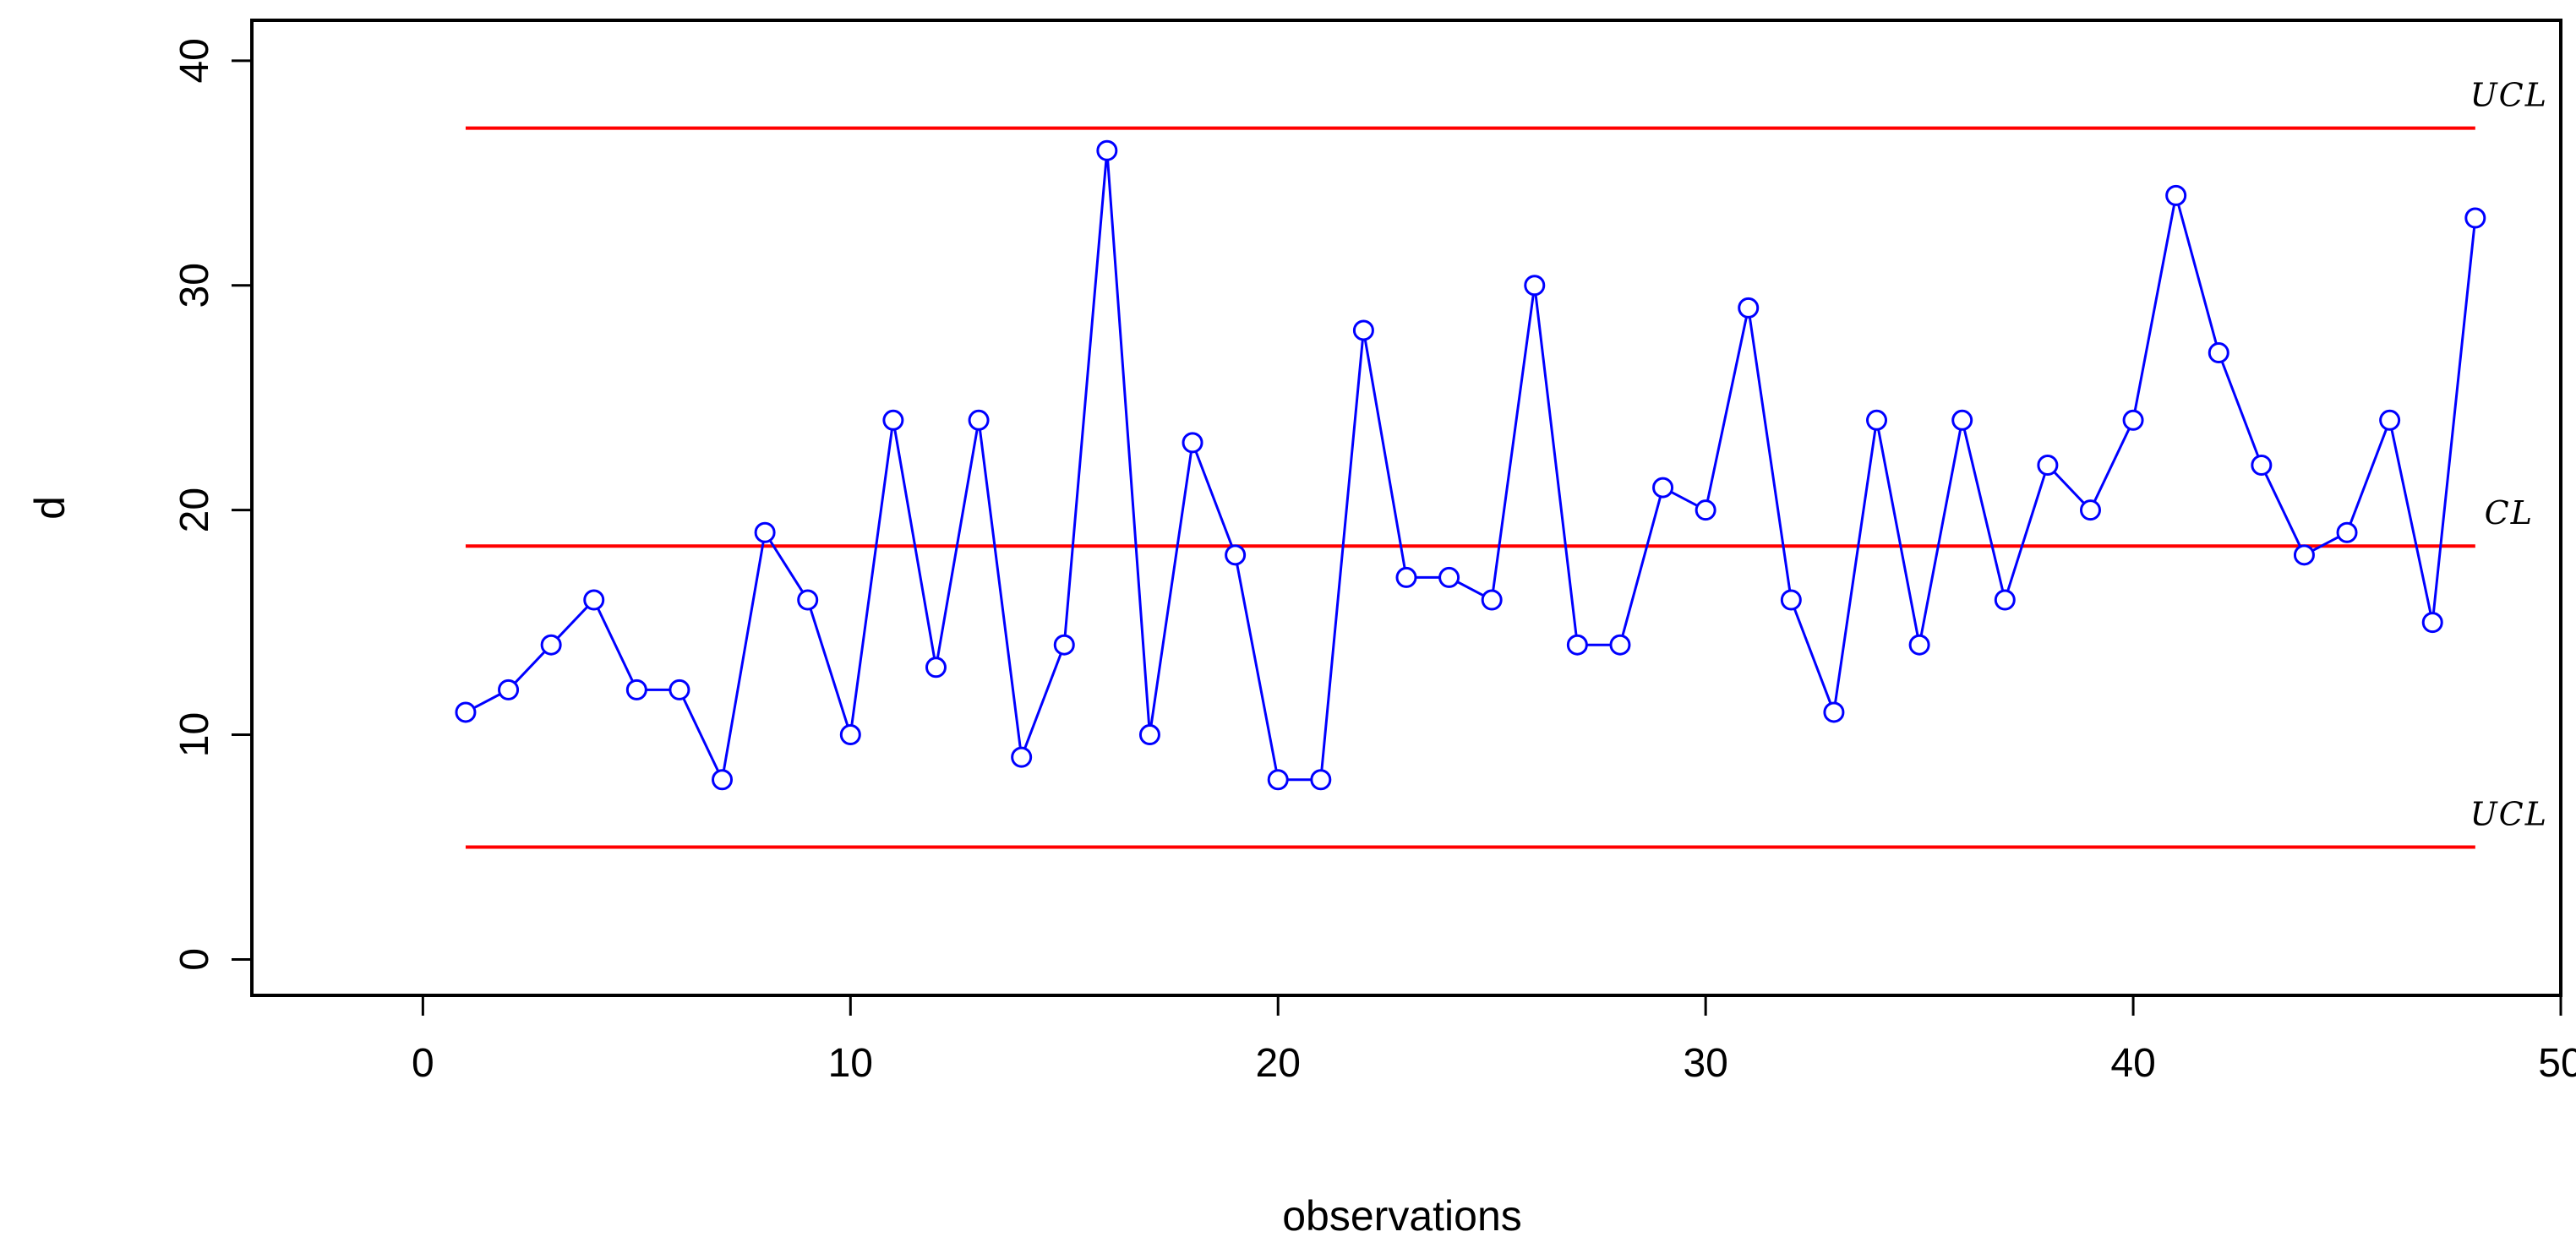 Image resolution: width=2576 pixels, height=1259 pixels. Describe the element at coordinates (194, 285) in the screenshot. I see `y-tick-label: 30` at that location.